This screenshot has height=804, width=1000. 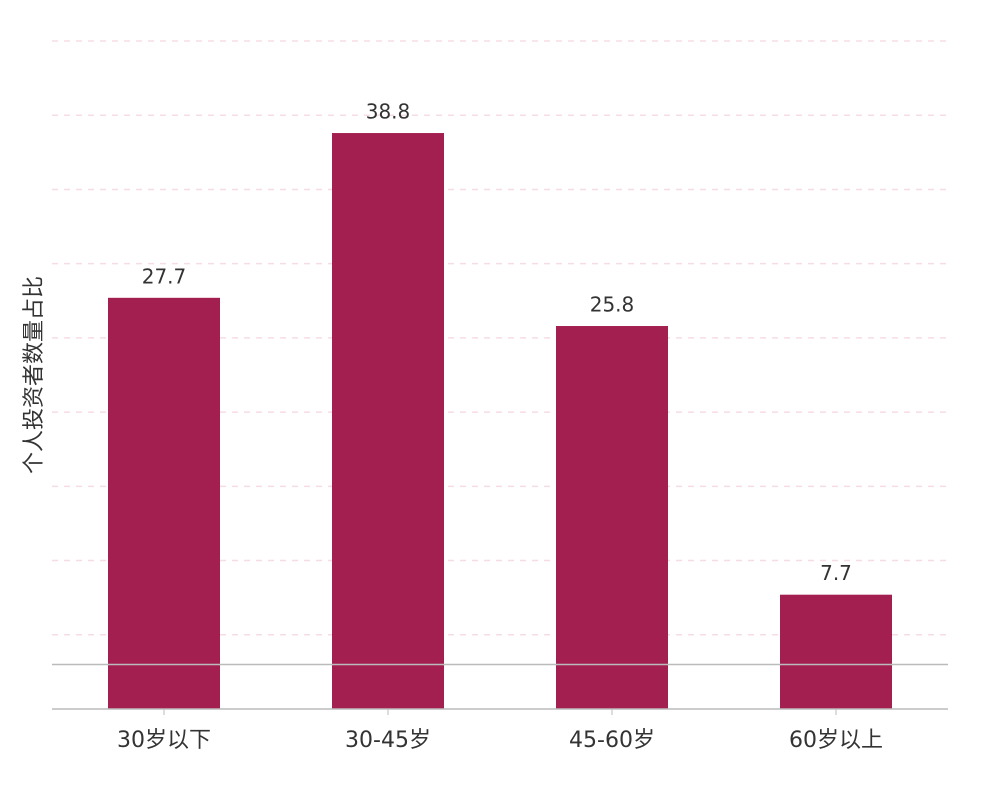 I want to click on value-label: 25.8, so click(x=612, y=305).